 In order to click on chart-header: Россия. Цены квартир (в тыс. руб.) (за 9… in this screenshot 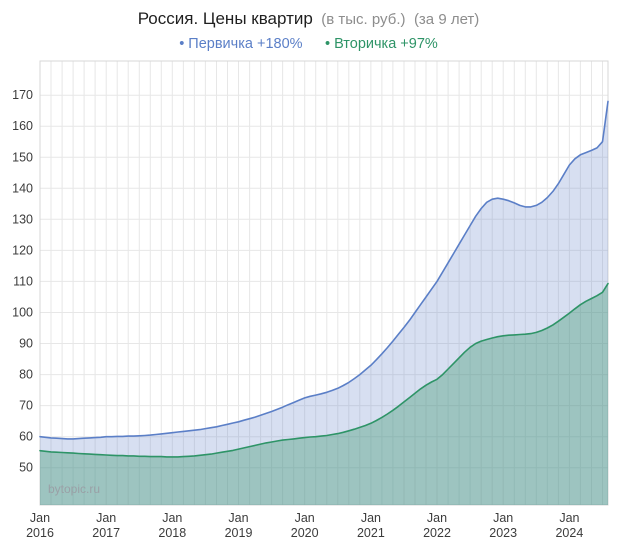, I will do `click(308, 26)`.